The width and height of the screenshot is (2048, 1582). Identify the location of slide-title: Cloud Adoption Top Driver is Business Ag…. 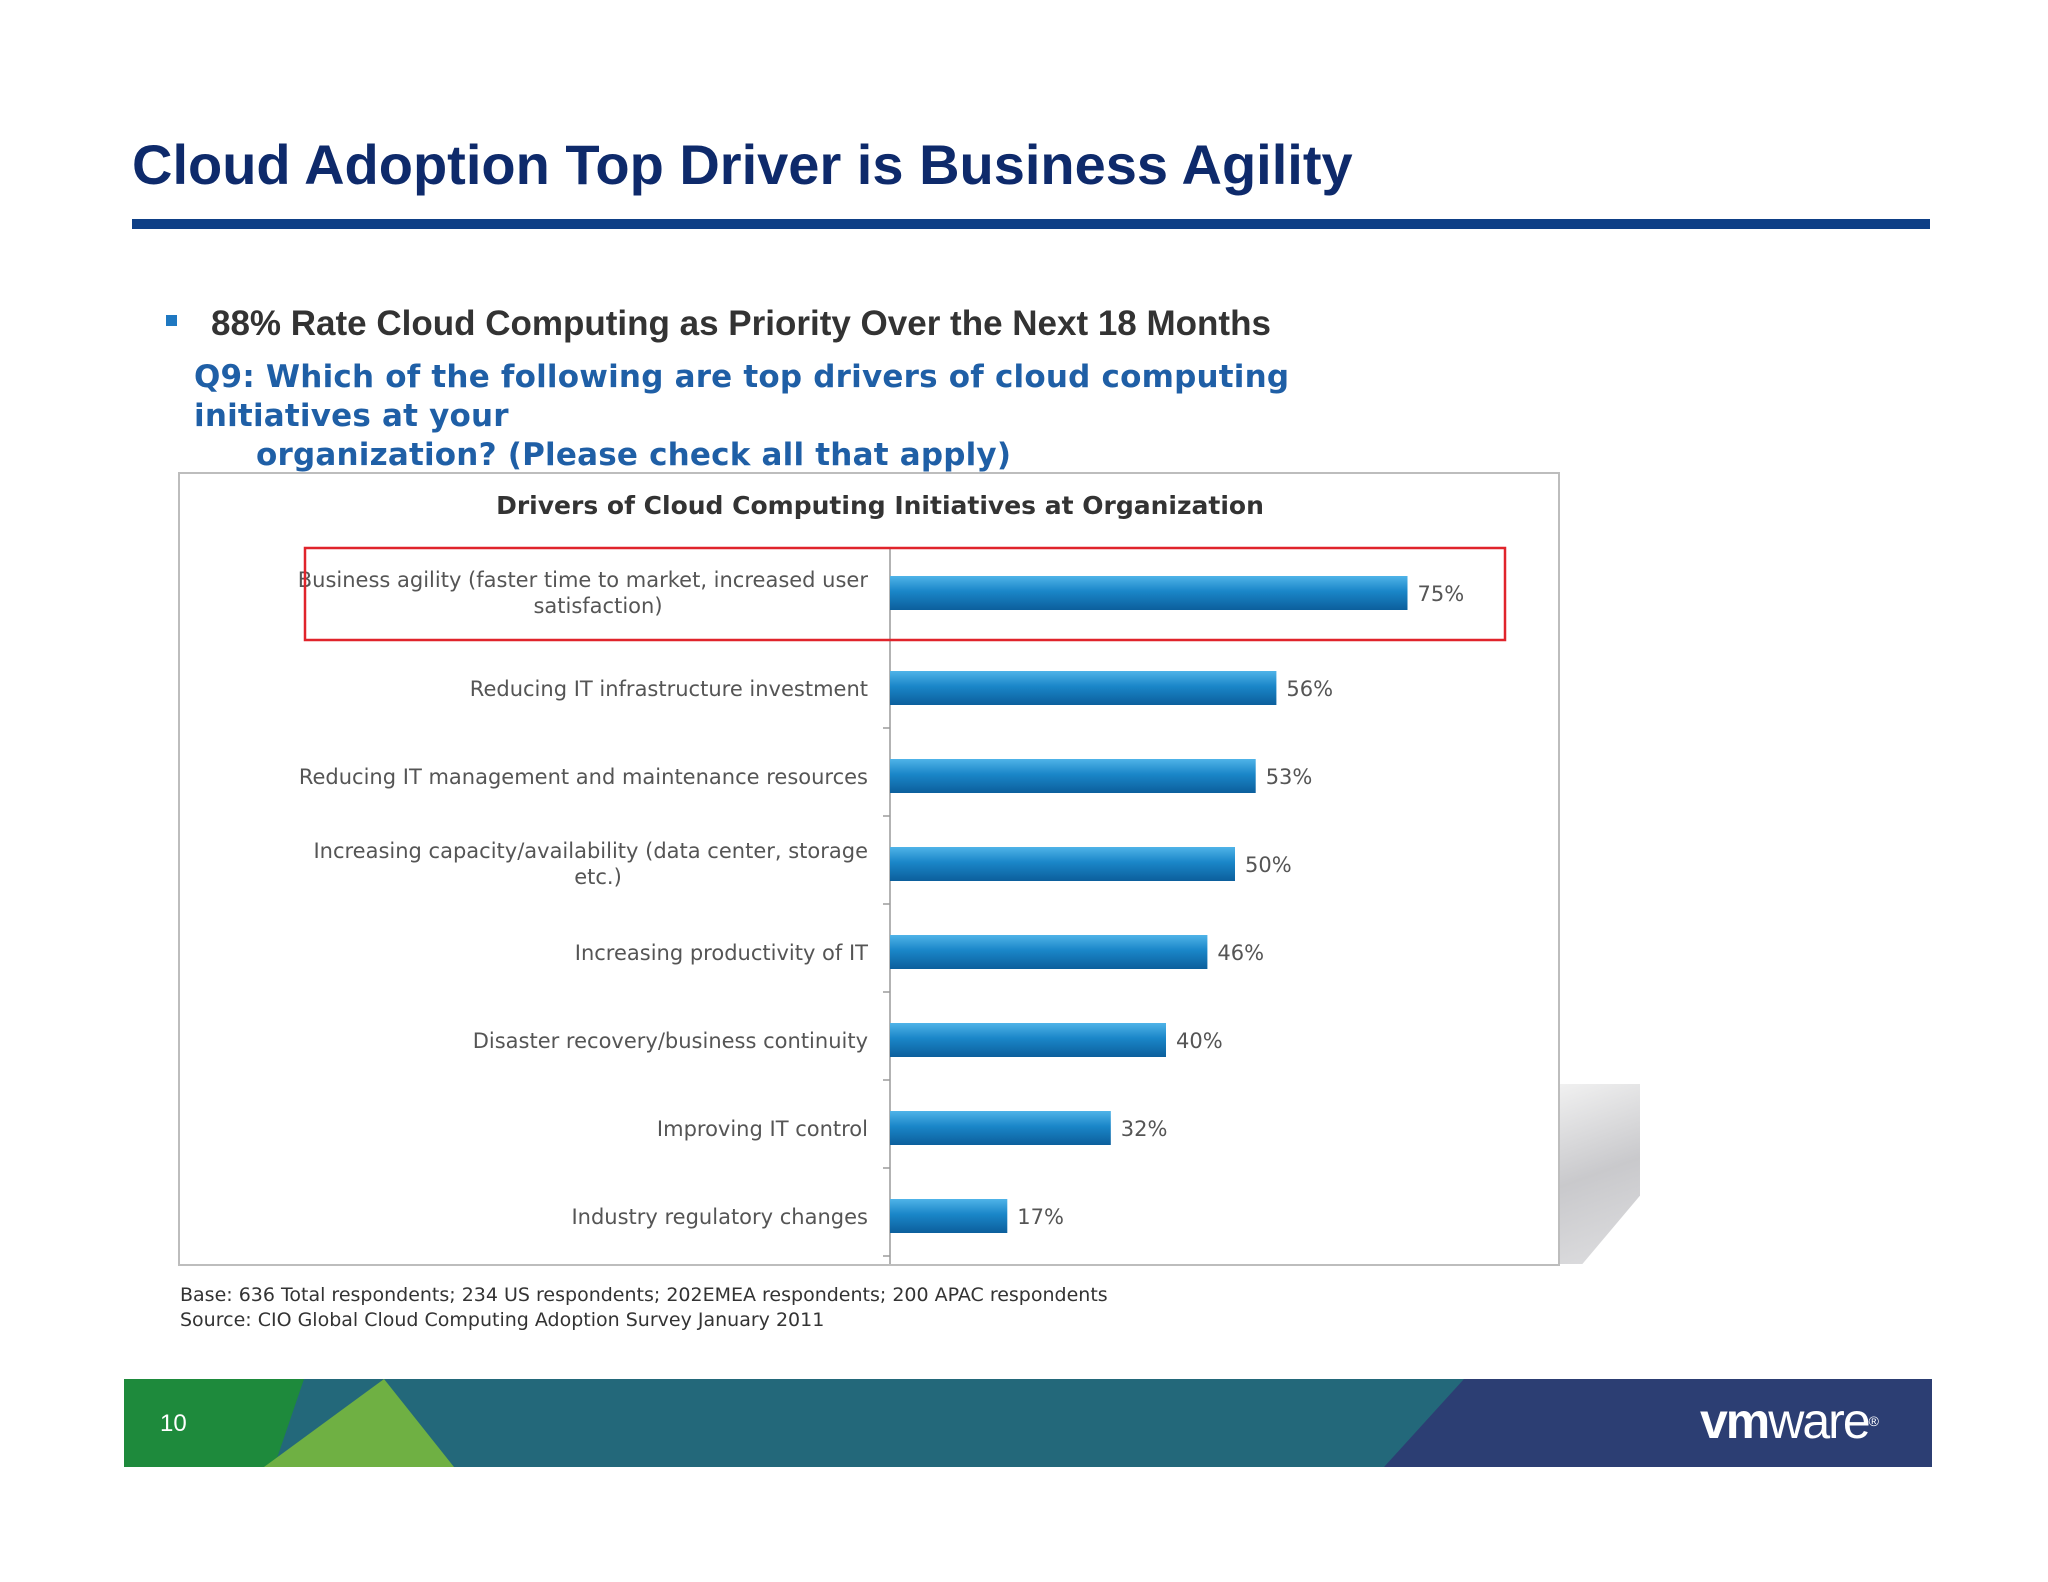
(742, 164).